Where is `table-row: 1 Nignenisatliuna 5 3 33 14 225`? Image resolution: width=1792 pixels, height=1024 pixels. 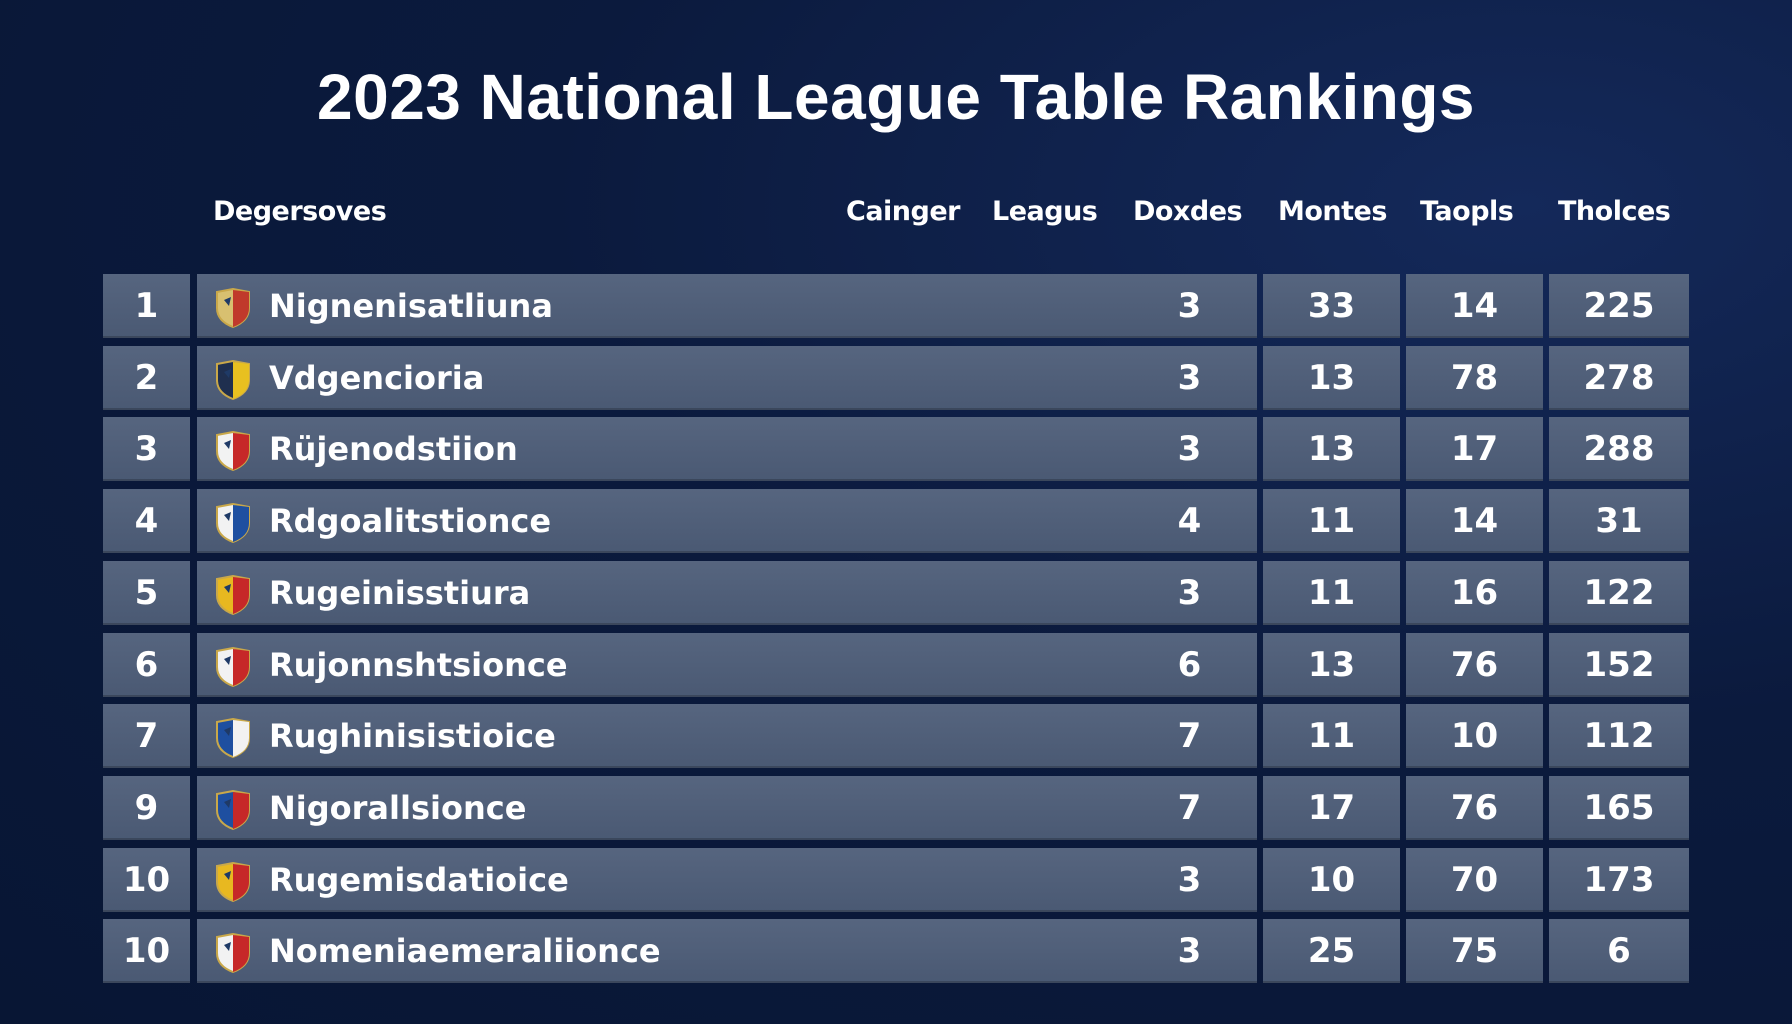 table-row: 1 Nignenisatliuna 5 3 33 14 225 is located at coordinates (896, 306).